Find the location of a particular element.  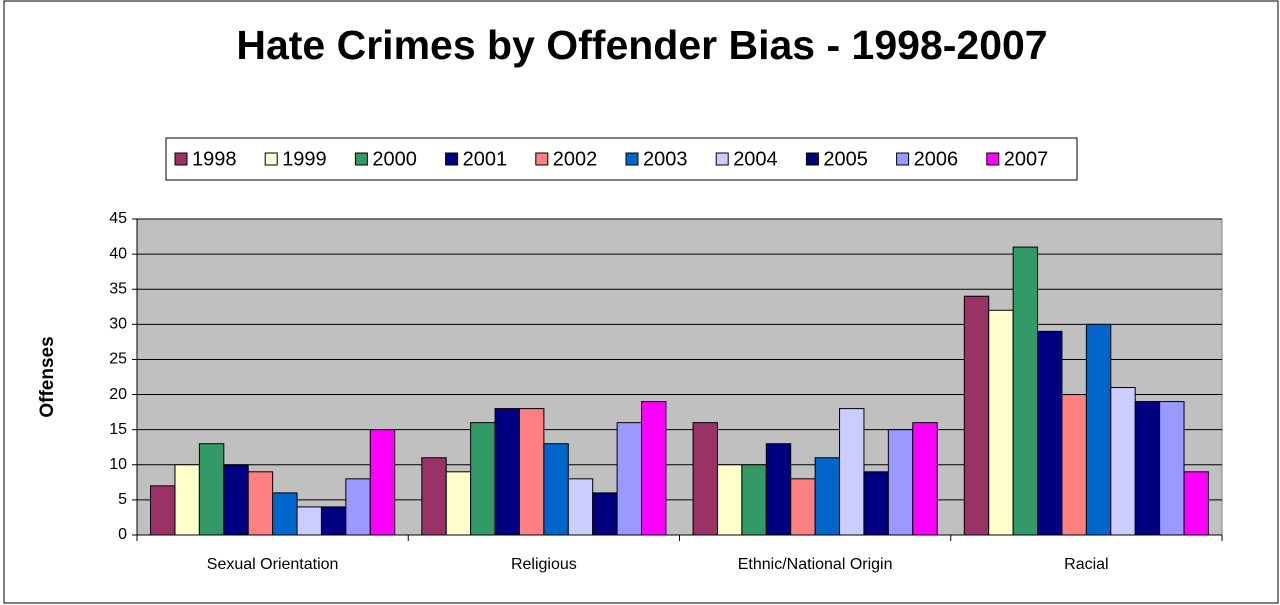

legend-label: 2002 is located at coordinates (575, 159).